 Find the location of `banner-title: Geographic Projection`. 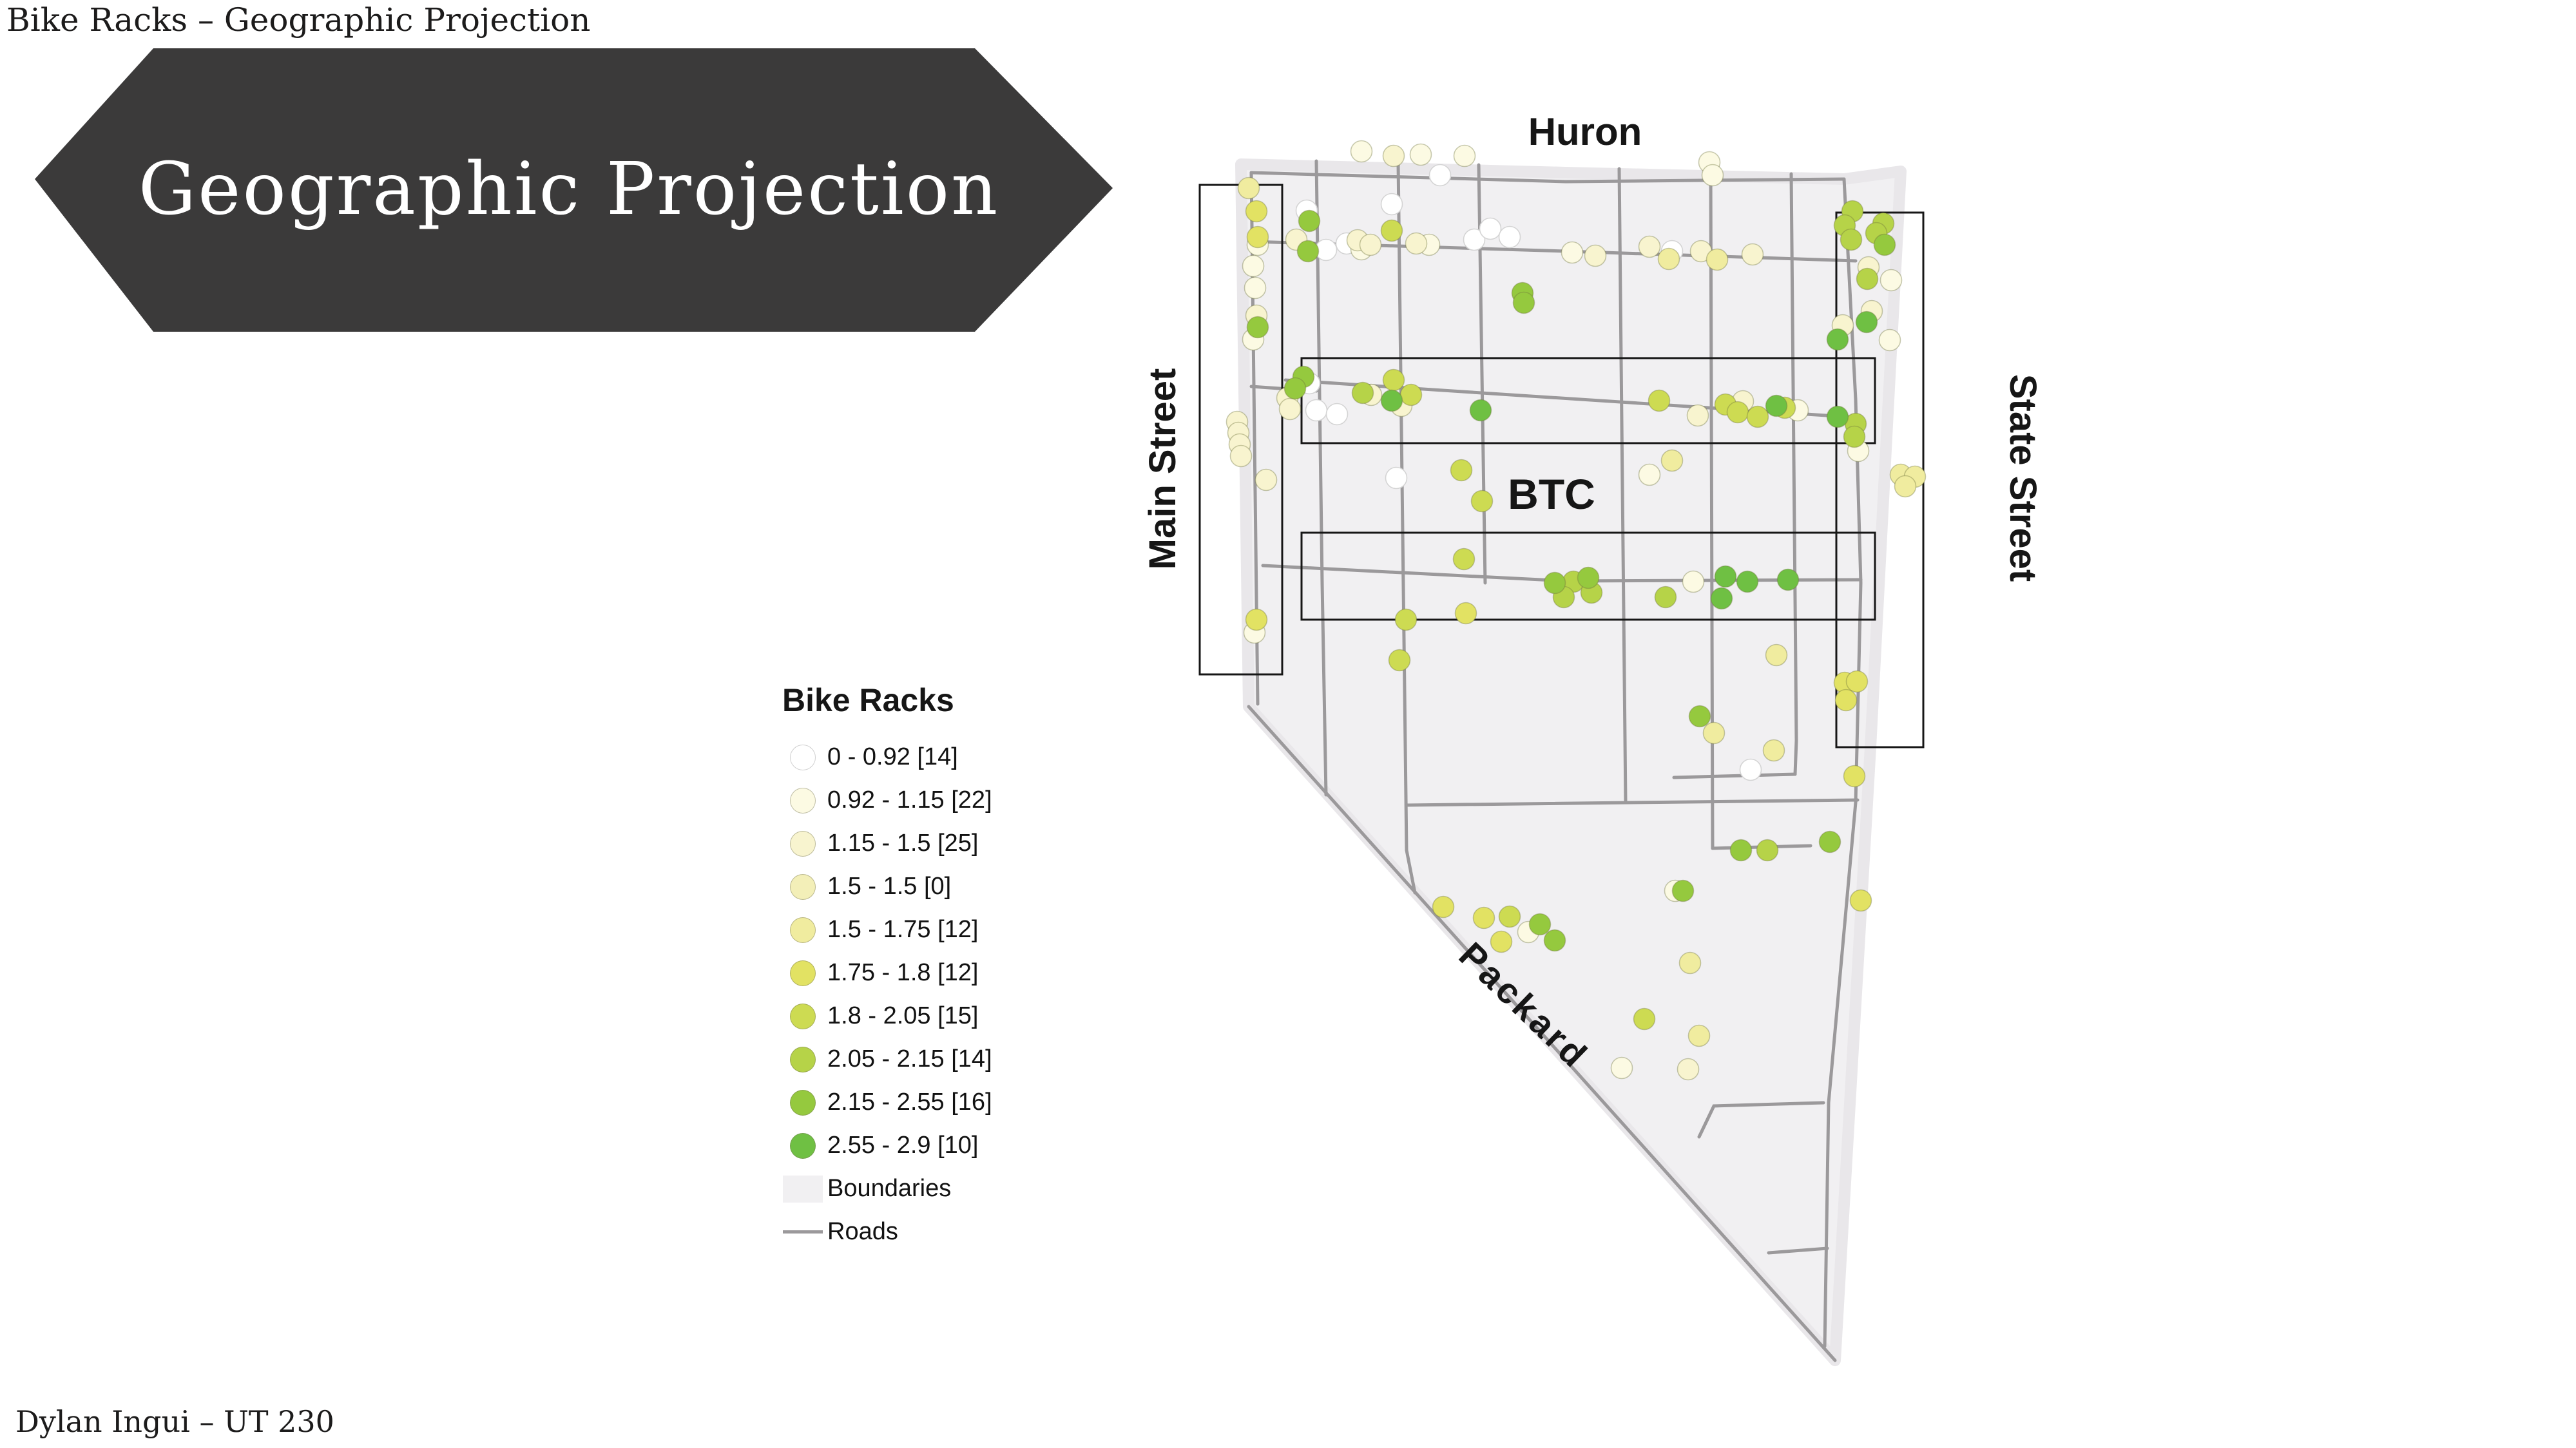

banner-title: Geographic Projection is located at coordinates (569, 189).